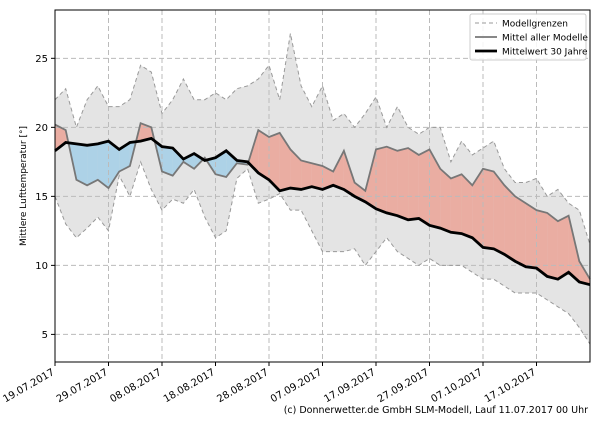 The width and height of the screenshot is (600, 424). Describe the element at coordinates (135, 386) in the screenshot. I see `x-tick-label: 08.08.2017` at that location.